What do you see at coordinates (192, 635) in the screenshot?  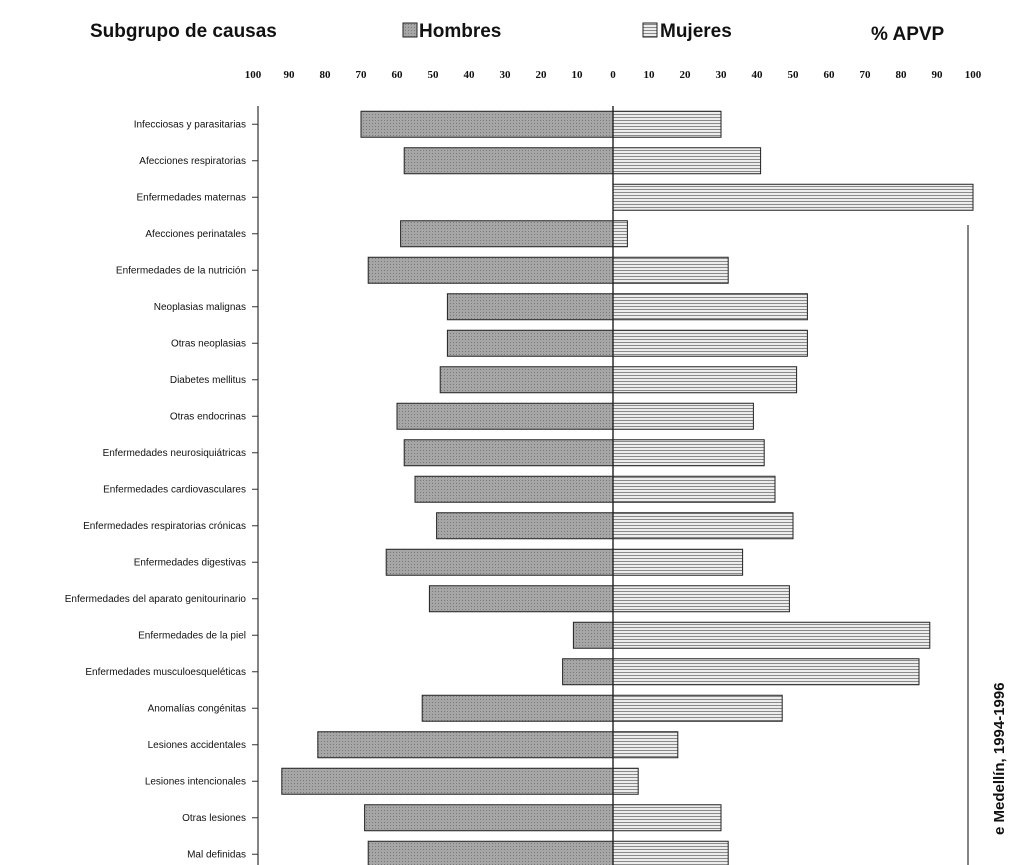 I see `category-label: Enfermedades de la piel` at bounding box center [192, 635].